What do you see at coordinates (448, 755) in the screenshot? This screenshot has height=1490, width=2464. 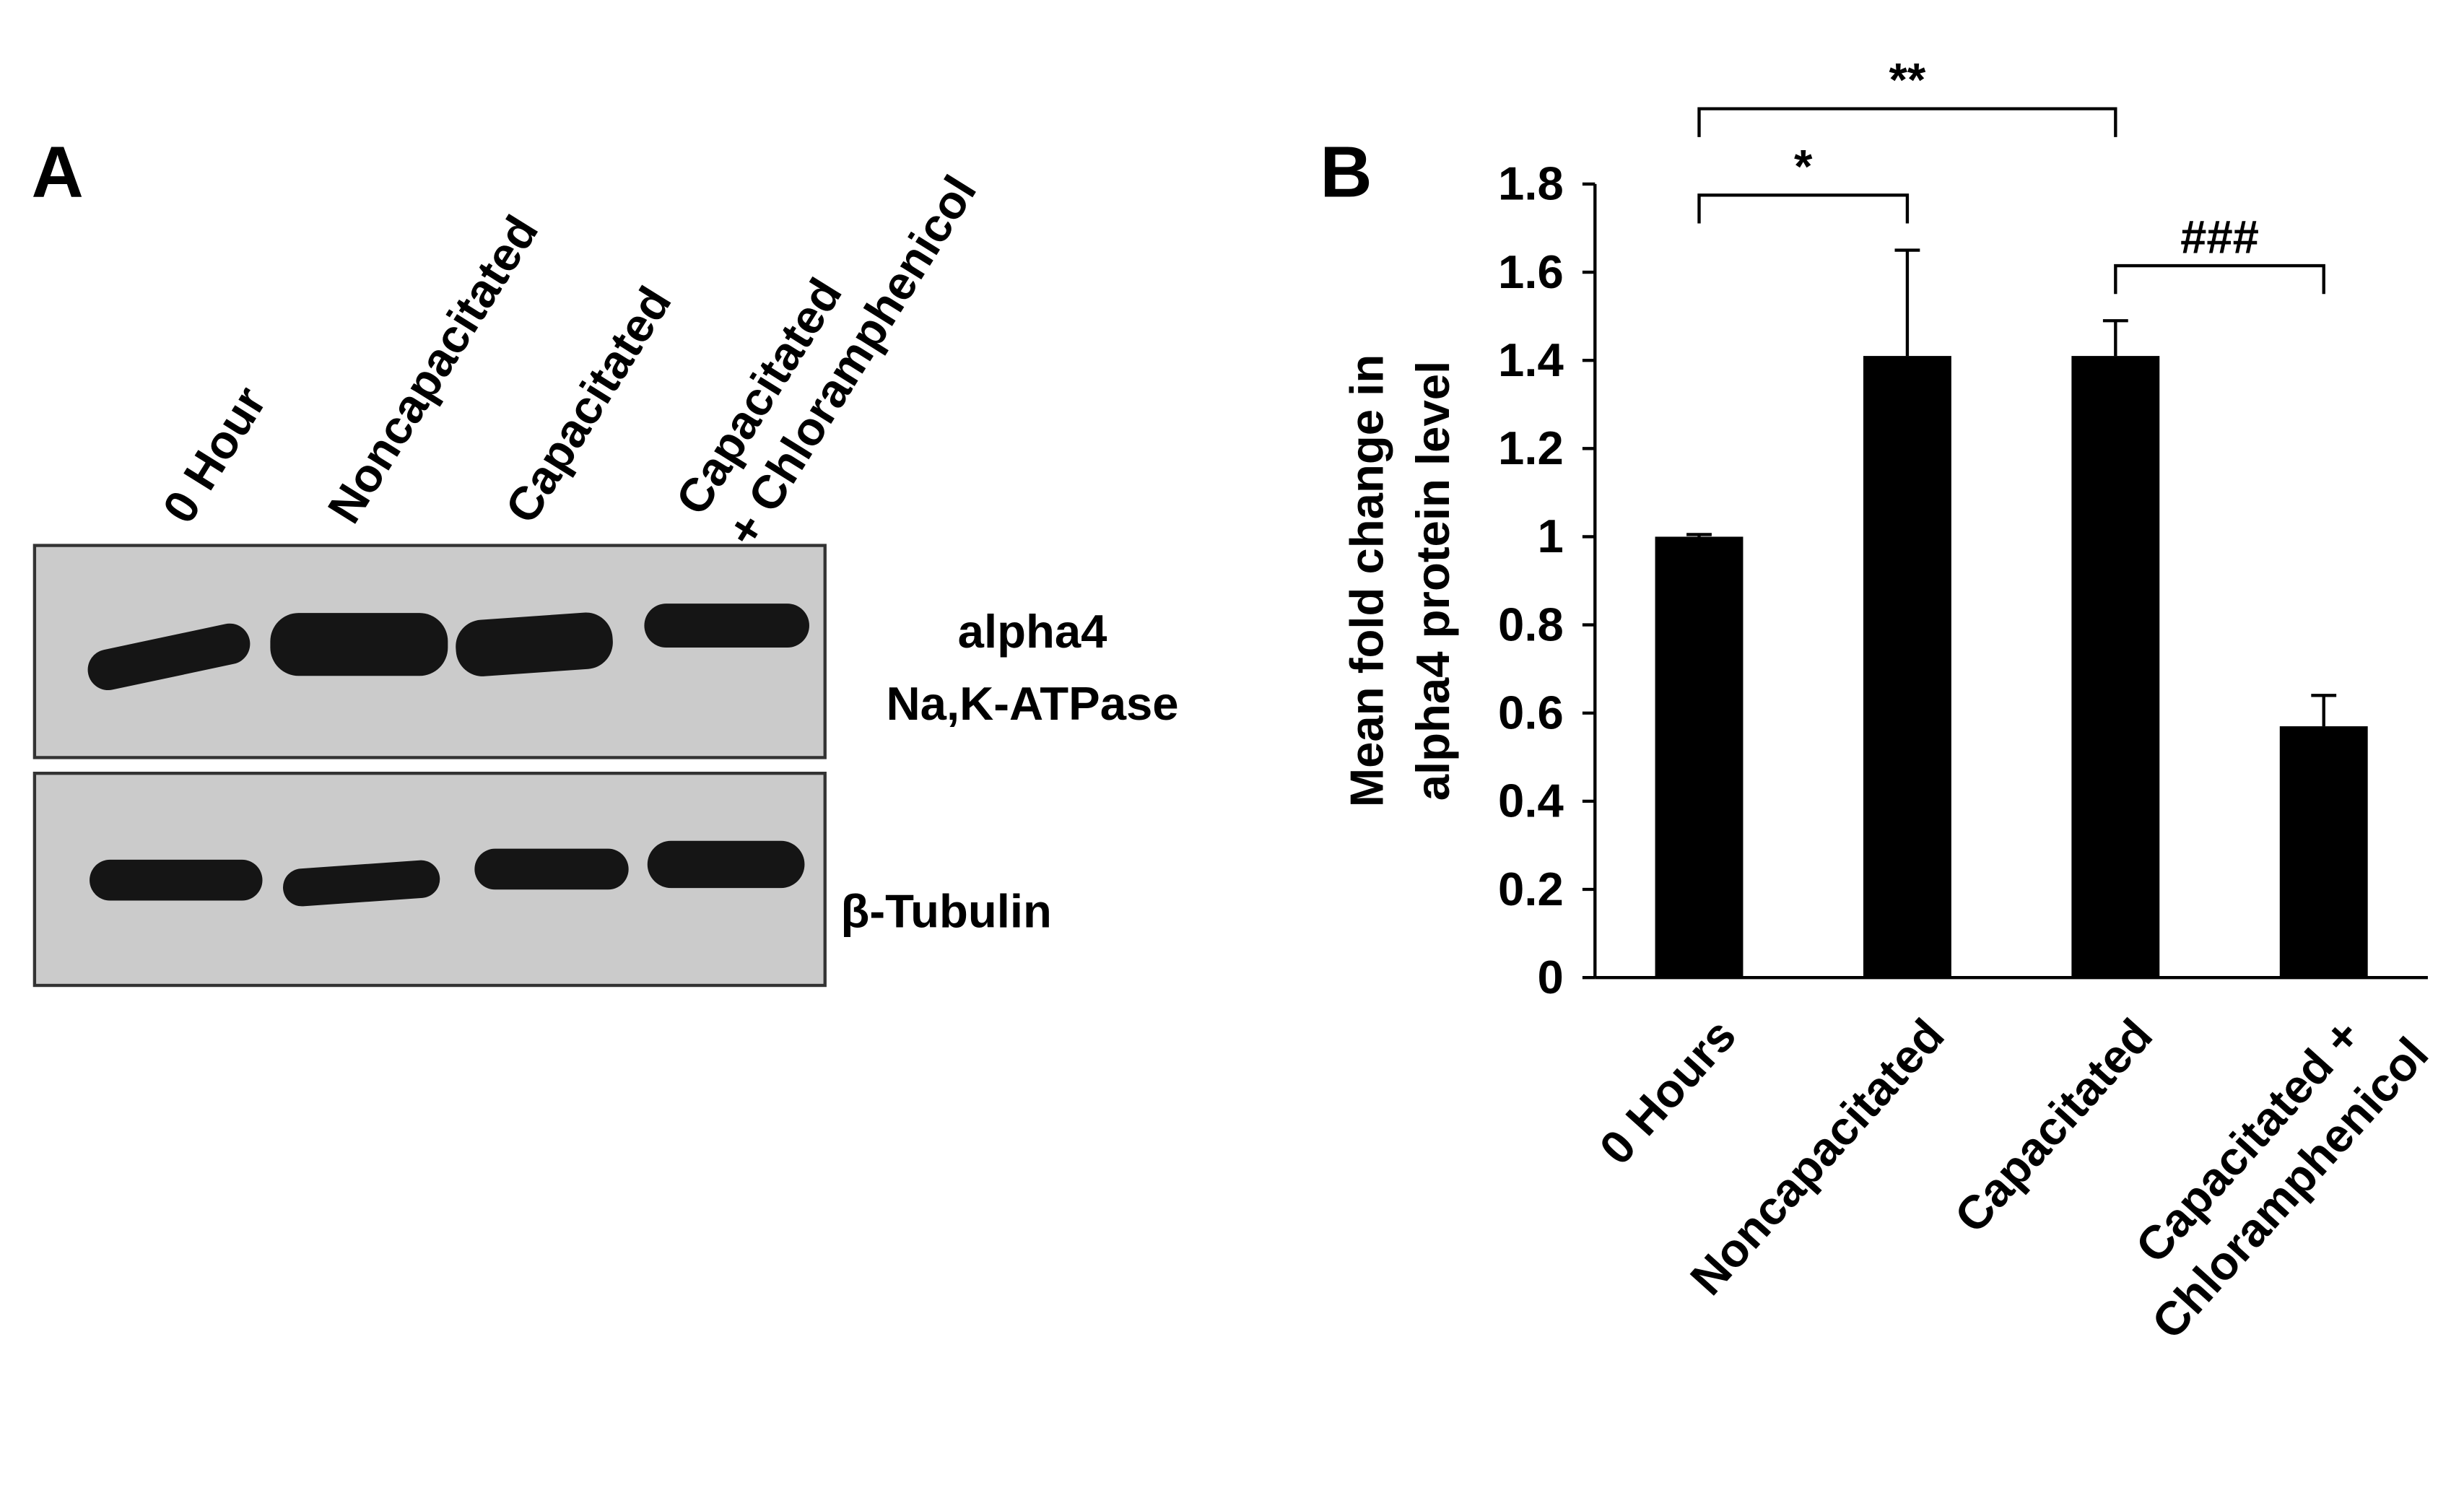 I see `blot-bands` at bounding box center [448, 755].